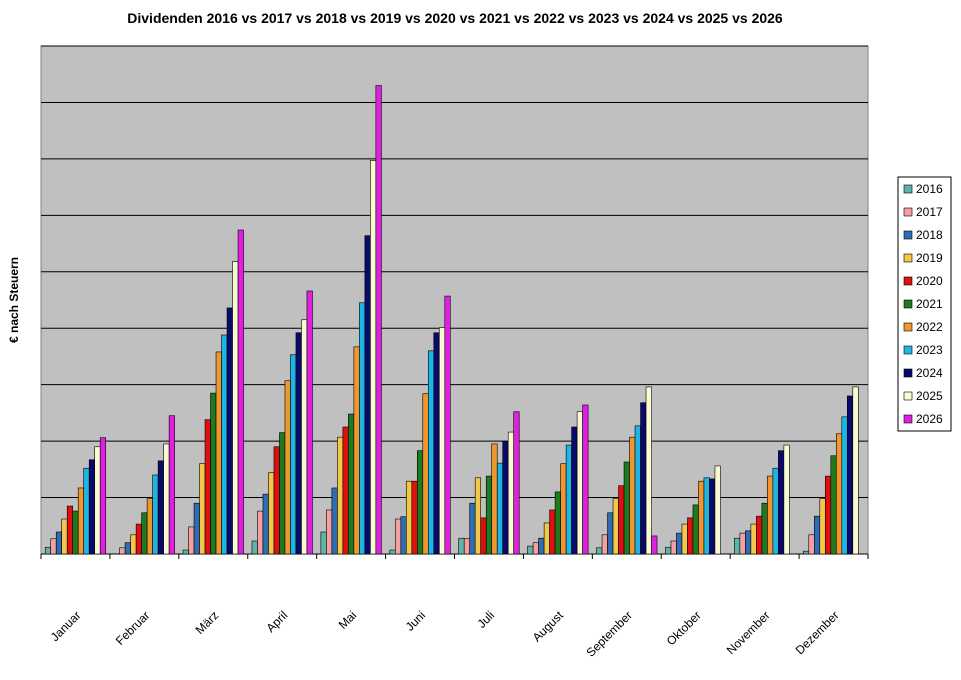  I want to click on x-tick-label: November, so click(748, 632).